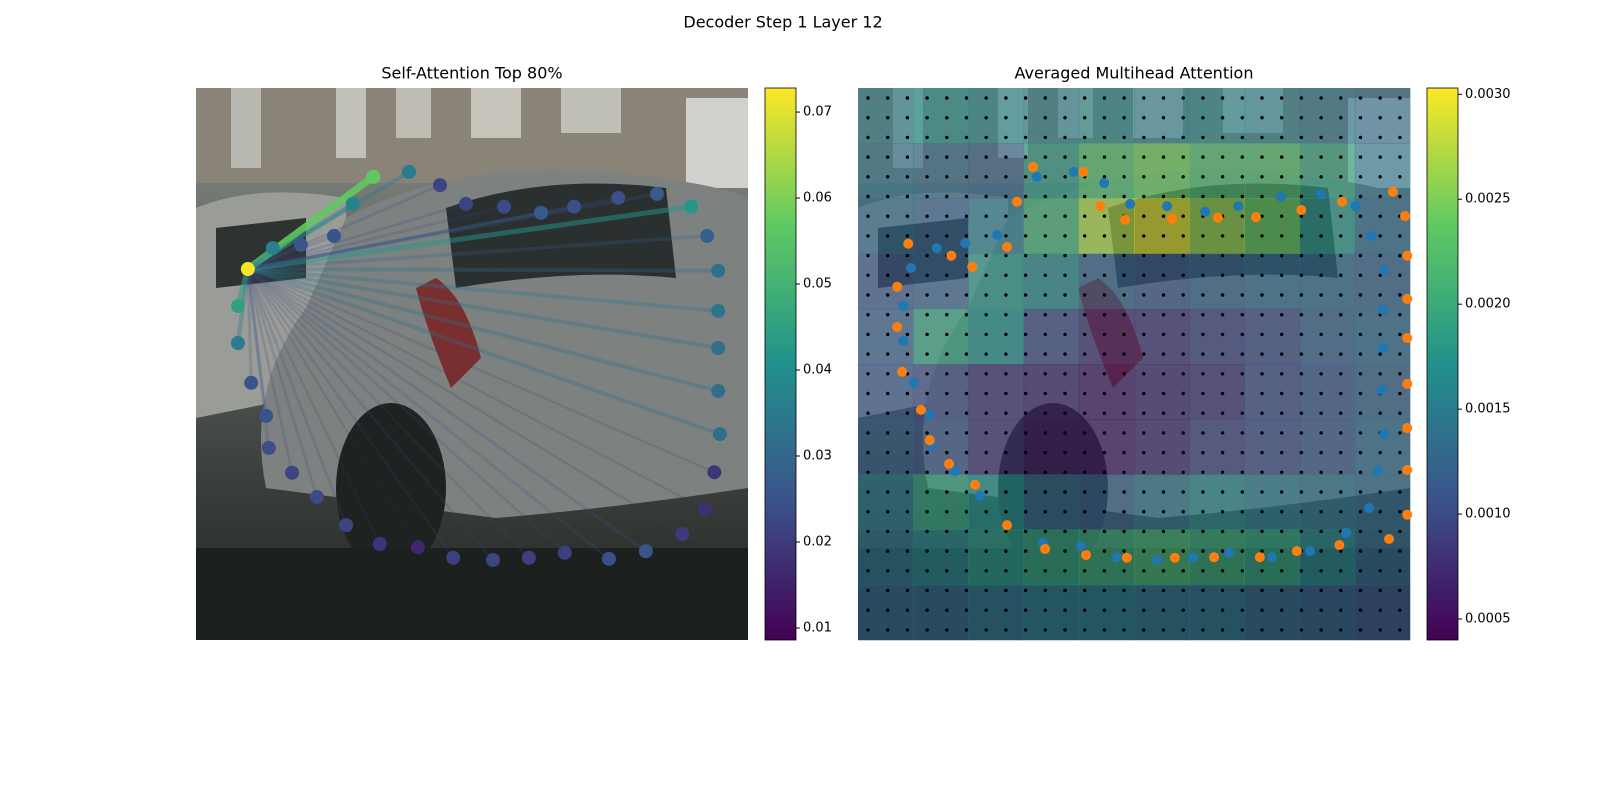 This screenshot has width=1600, height=800. I want to click on colorbar, so click(780, 364).